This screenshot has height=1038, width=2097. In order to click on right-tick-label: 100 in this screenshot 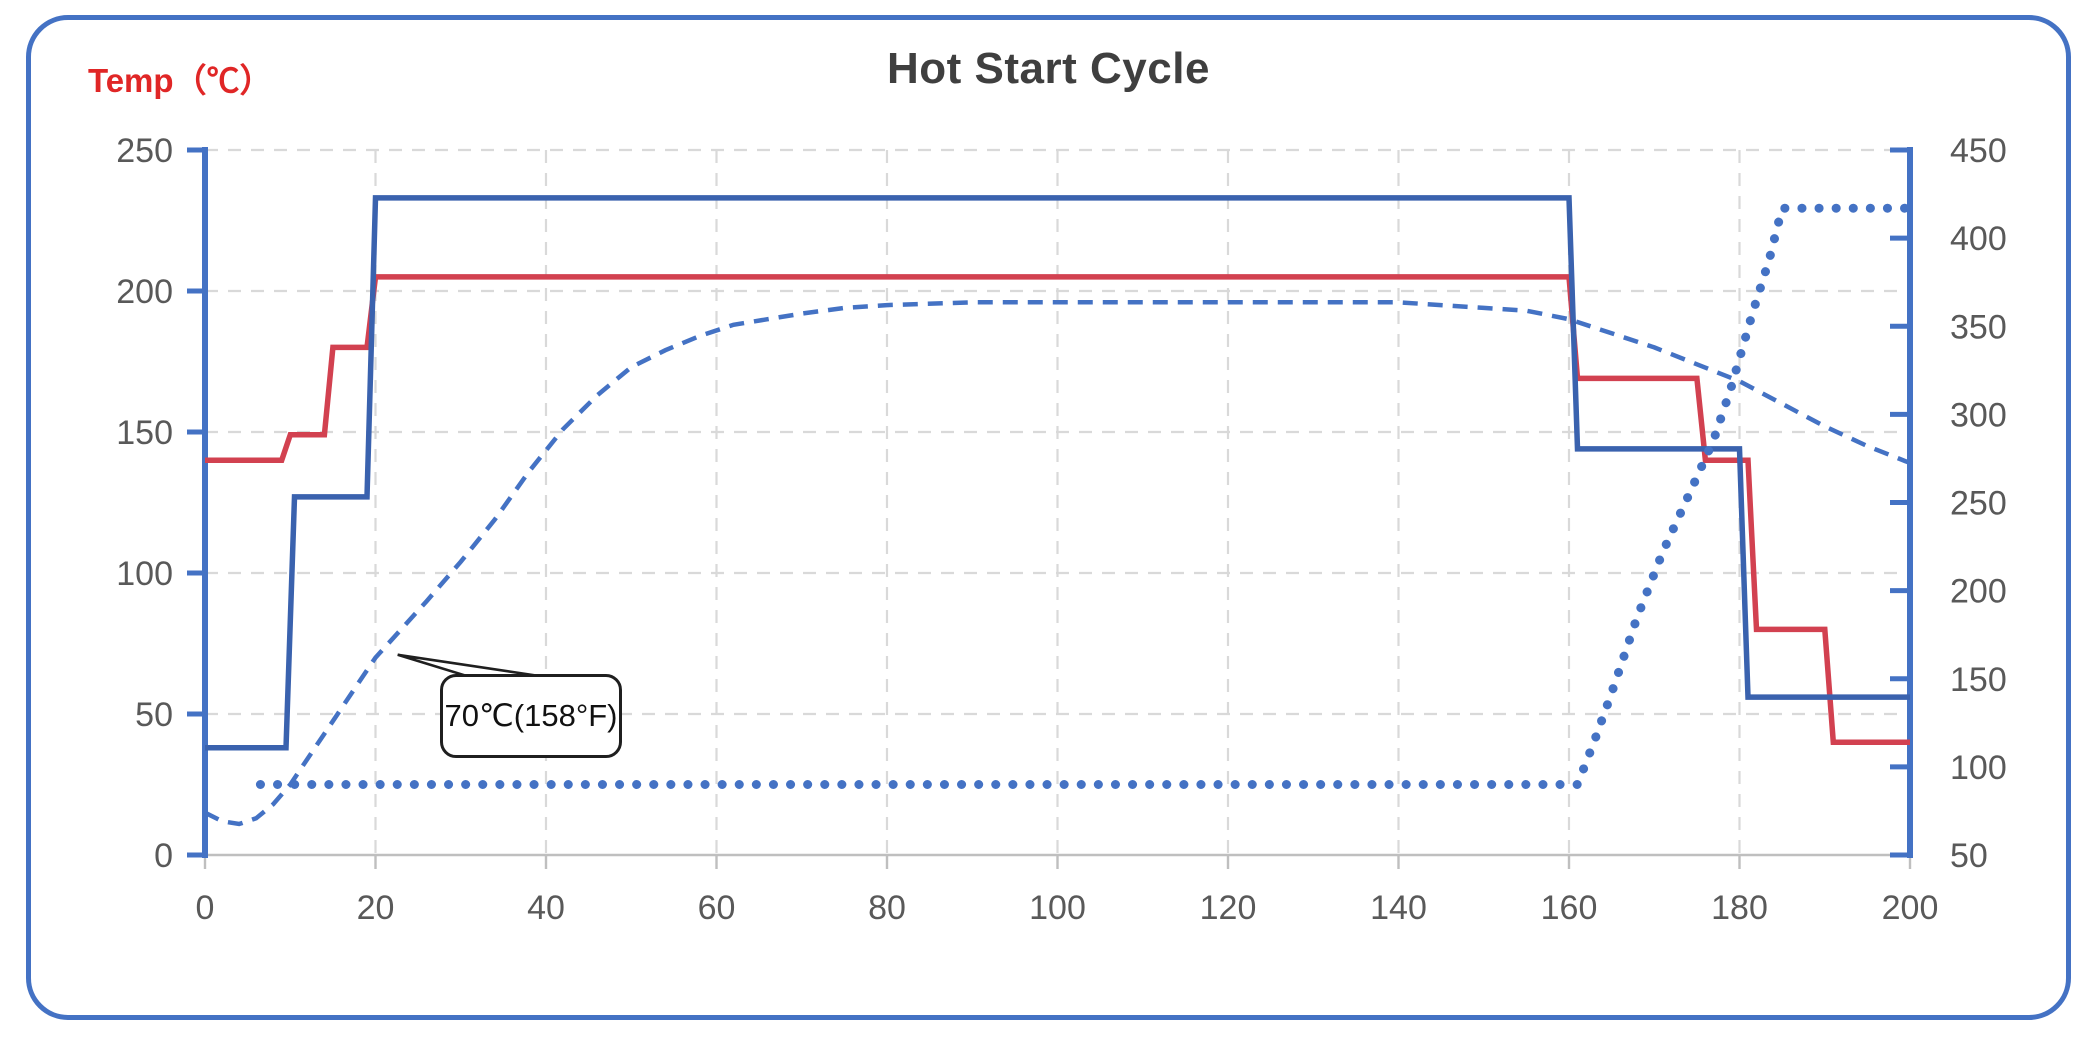, I will do `click(1978, 768)`.